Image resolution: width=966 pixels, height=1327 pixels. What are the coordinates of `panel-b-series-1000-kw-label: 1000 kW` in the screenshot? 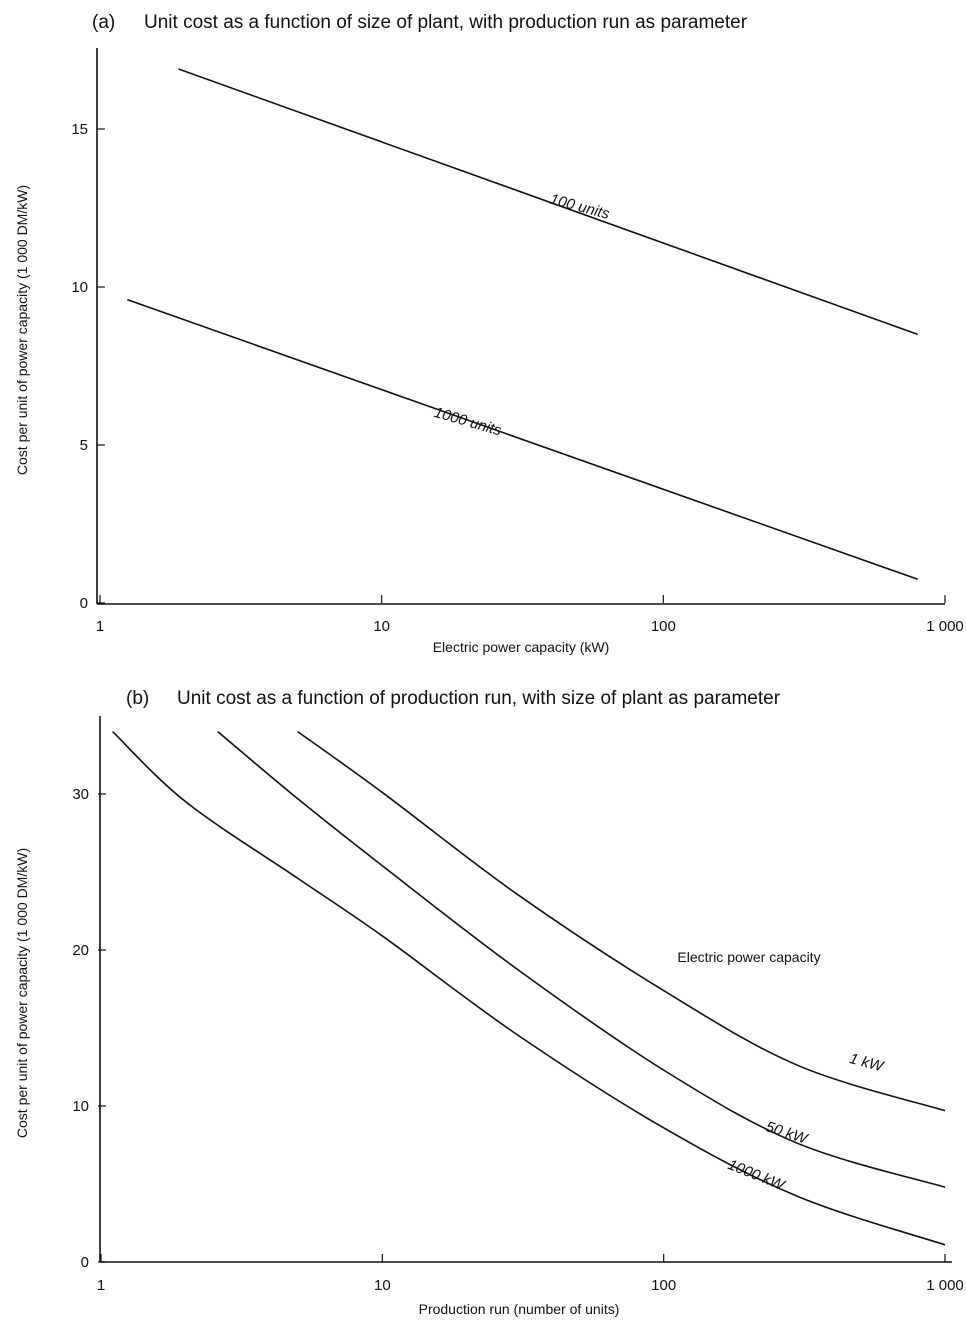 It's located at (756, 1175).